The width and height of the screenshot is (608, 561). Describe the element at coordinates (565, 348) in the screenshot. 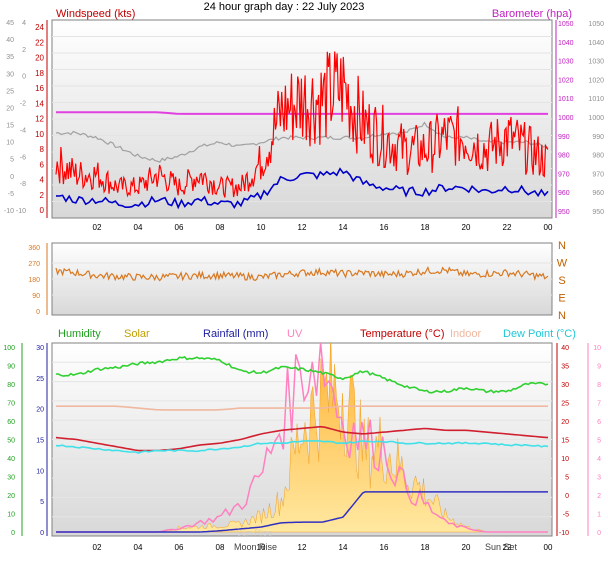

I see `panel3-temp-tick: 40` at that location.